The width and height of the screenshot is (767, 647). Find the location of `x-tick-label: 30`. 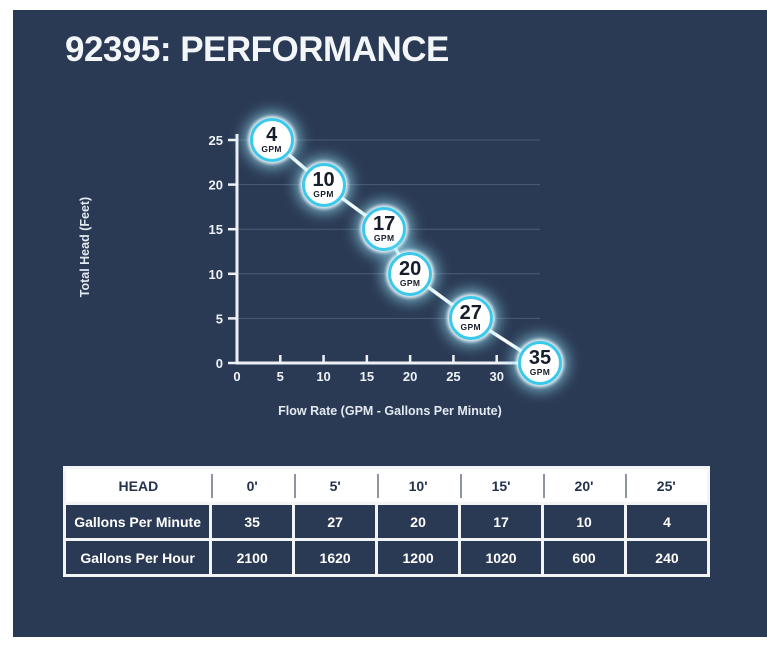

x-tick-label: 30 is located at coordinates (496, 376).